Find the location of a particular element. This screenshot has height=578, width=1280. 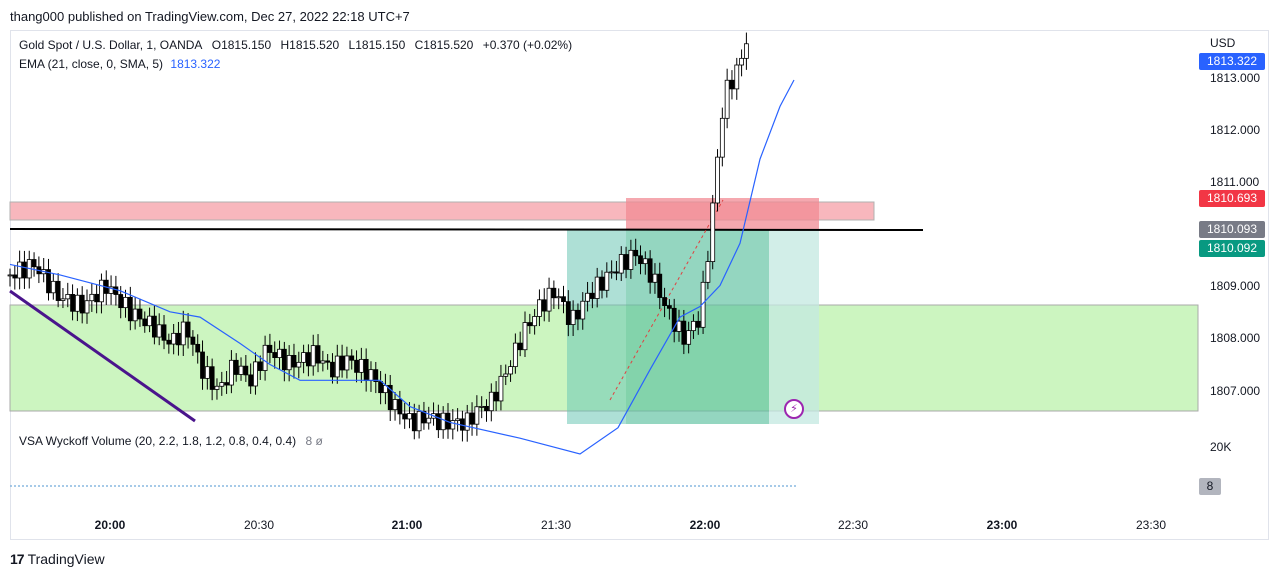

position-target-zone is located at coordinates (722, 214).